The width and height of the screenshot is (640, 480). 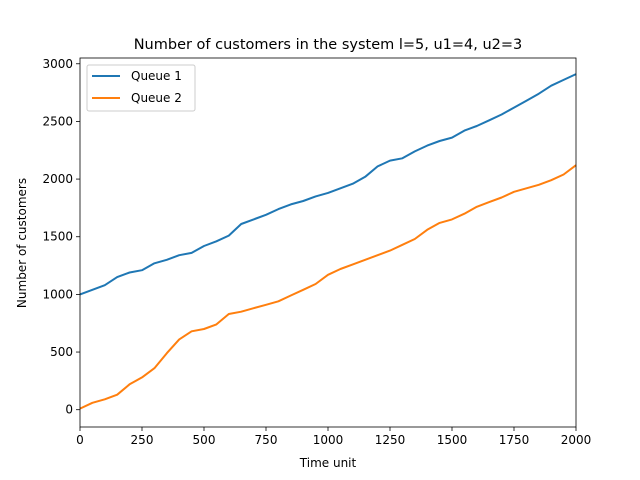 I want to click on y-tick-label: 2500, so click(x=57, y=121).